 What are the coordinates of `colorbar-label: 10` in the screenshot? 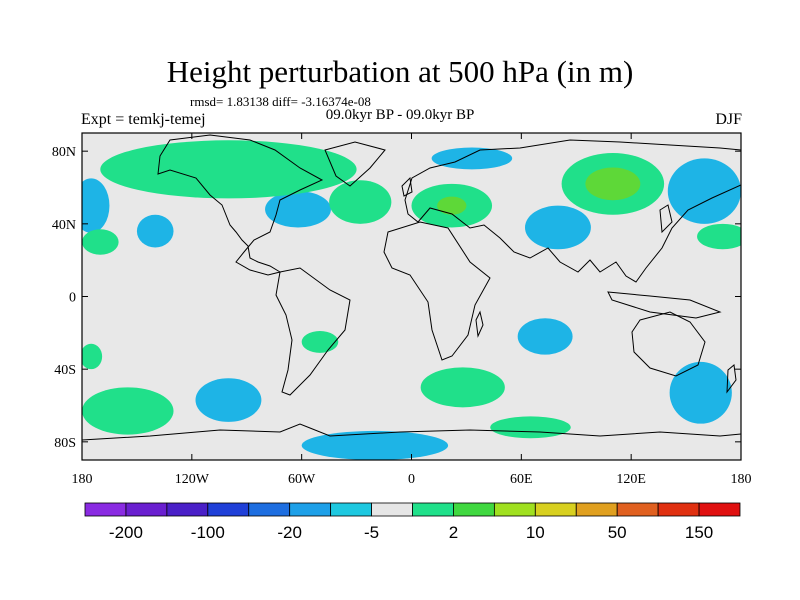 It's located at (535, 532).